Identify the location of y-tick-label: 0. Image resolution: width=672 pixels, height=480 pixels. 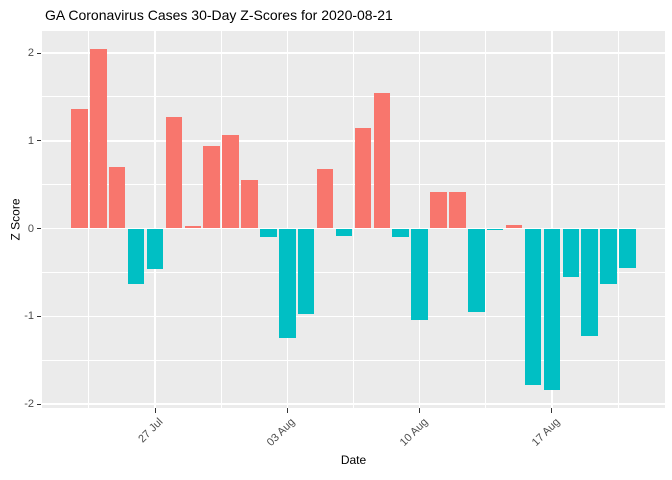
(30, 228).